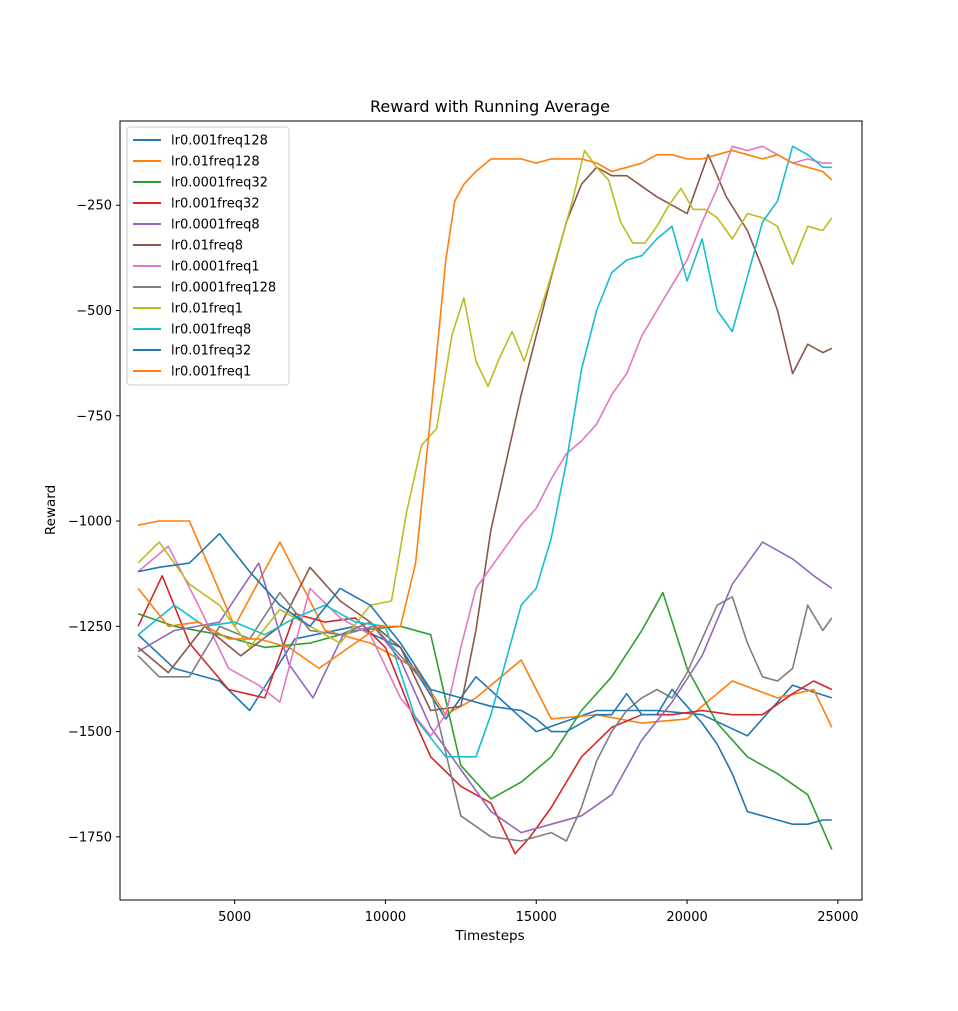  Describe the element at coordinates (207, 246) in the screenshot. I see `legend-label: lr0.01freq8` at that location.